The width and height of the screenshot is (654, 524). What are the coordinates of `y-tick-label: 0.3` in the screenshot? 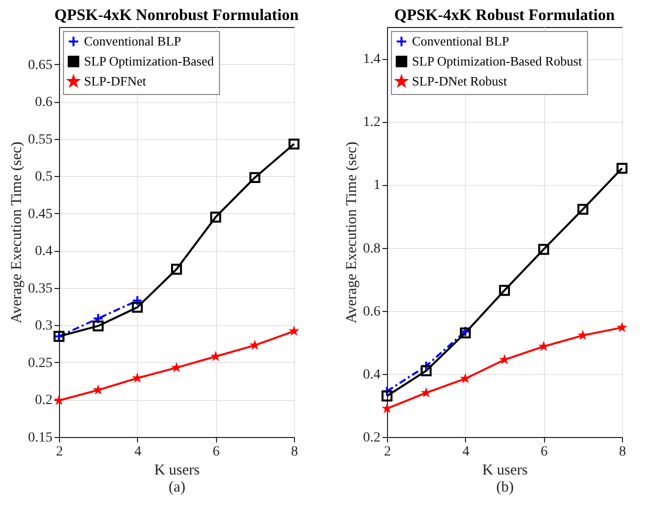 It's located at (43, 326).